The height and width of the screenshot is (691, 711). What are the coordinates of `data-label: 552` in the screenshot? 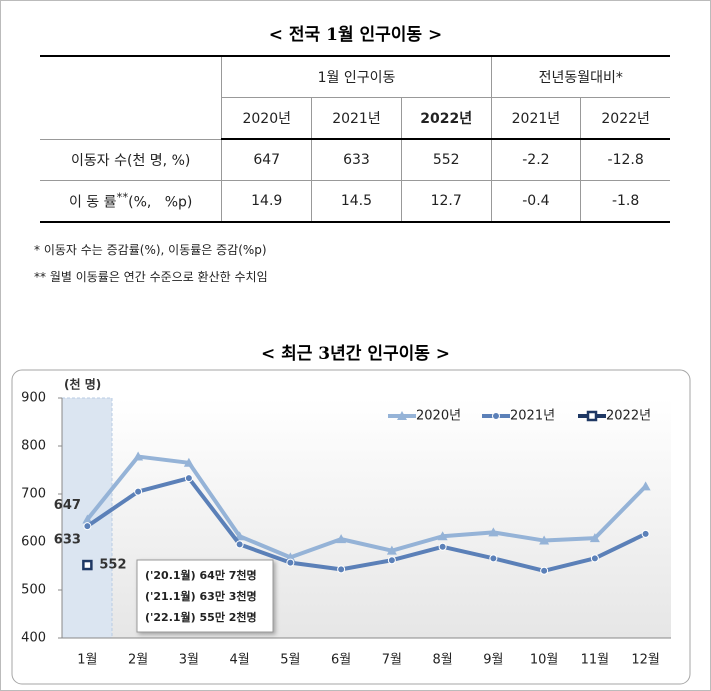 It's located at (112, 565).